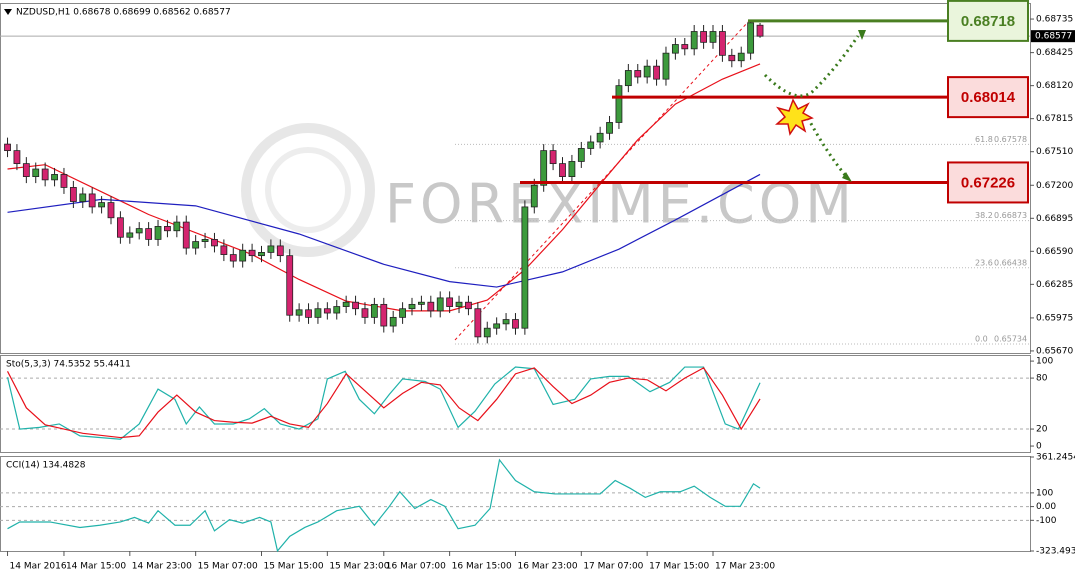 This screenshot has height=577, width=1075. I want to click on x-tick-label: 14 Mar 23:00, so click(162, 567).